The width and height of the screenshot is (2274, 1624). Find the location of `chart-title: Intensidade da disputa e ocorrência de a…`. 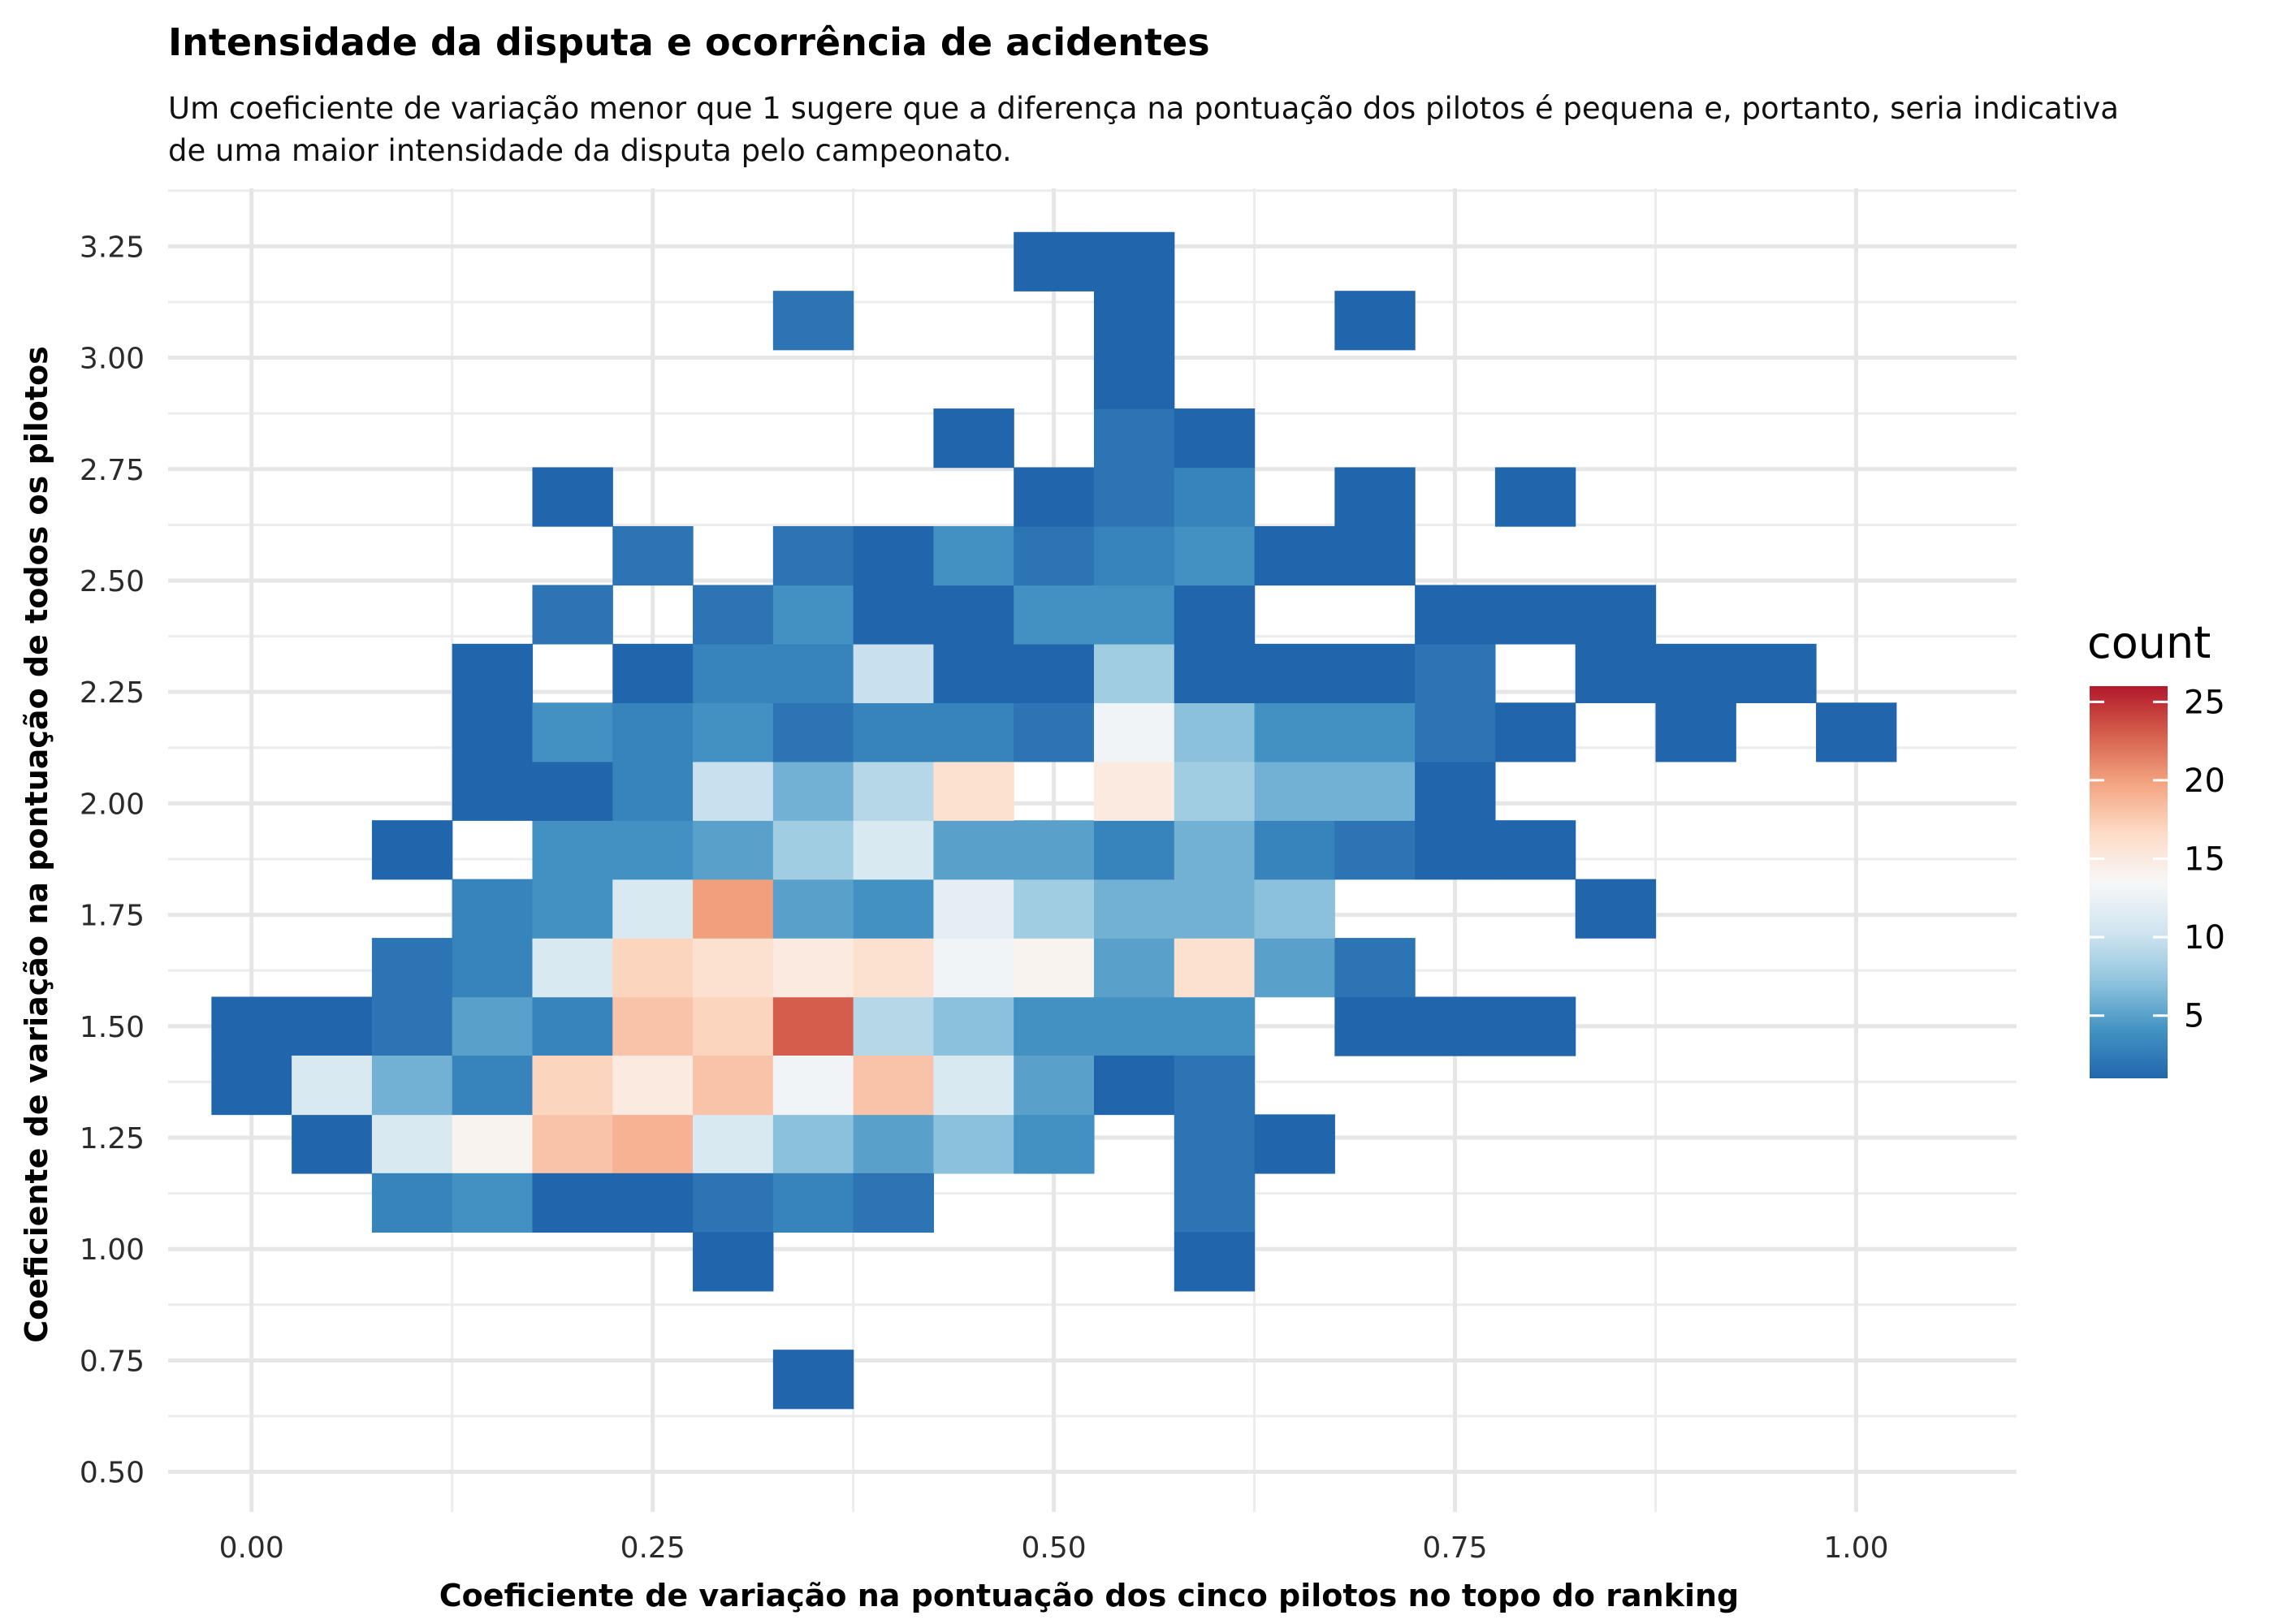

chart-title: Intensidade da disputa e ocorrência de a… is located at coordinates (689, 42).